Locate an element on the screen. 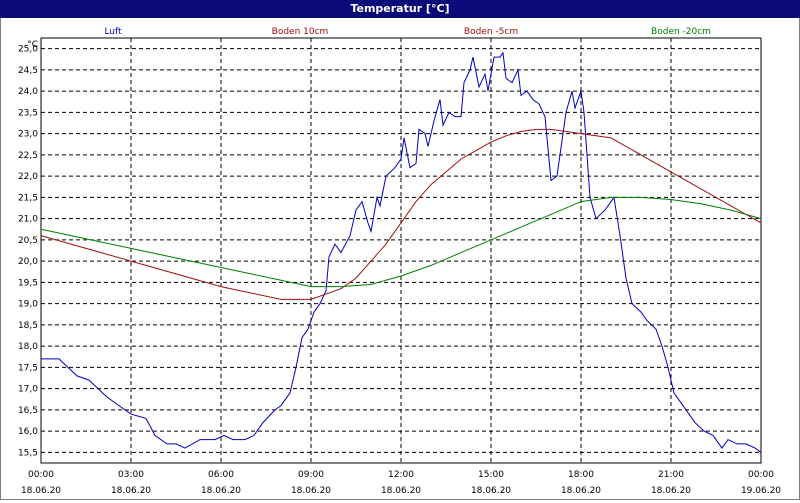  y-tick-label: 23,0 is located at coordinates (28, 135).